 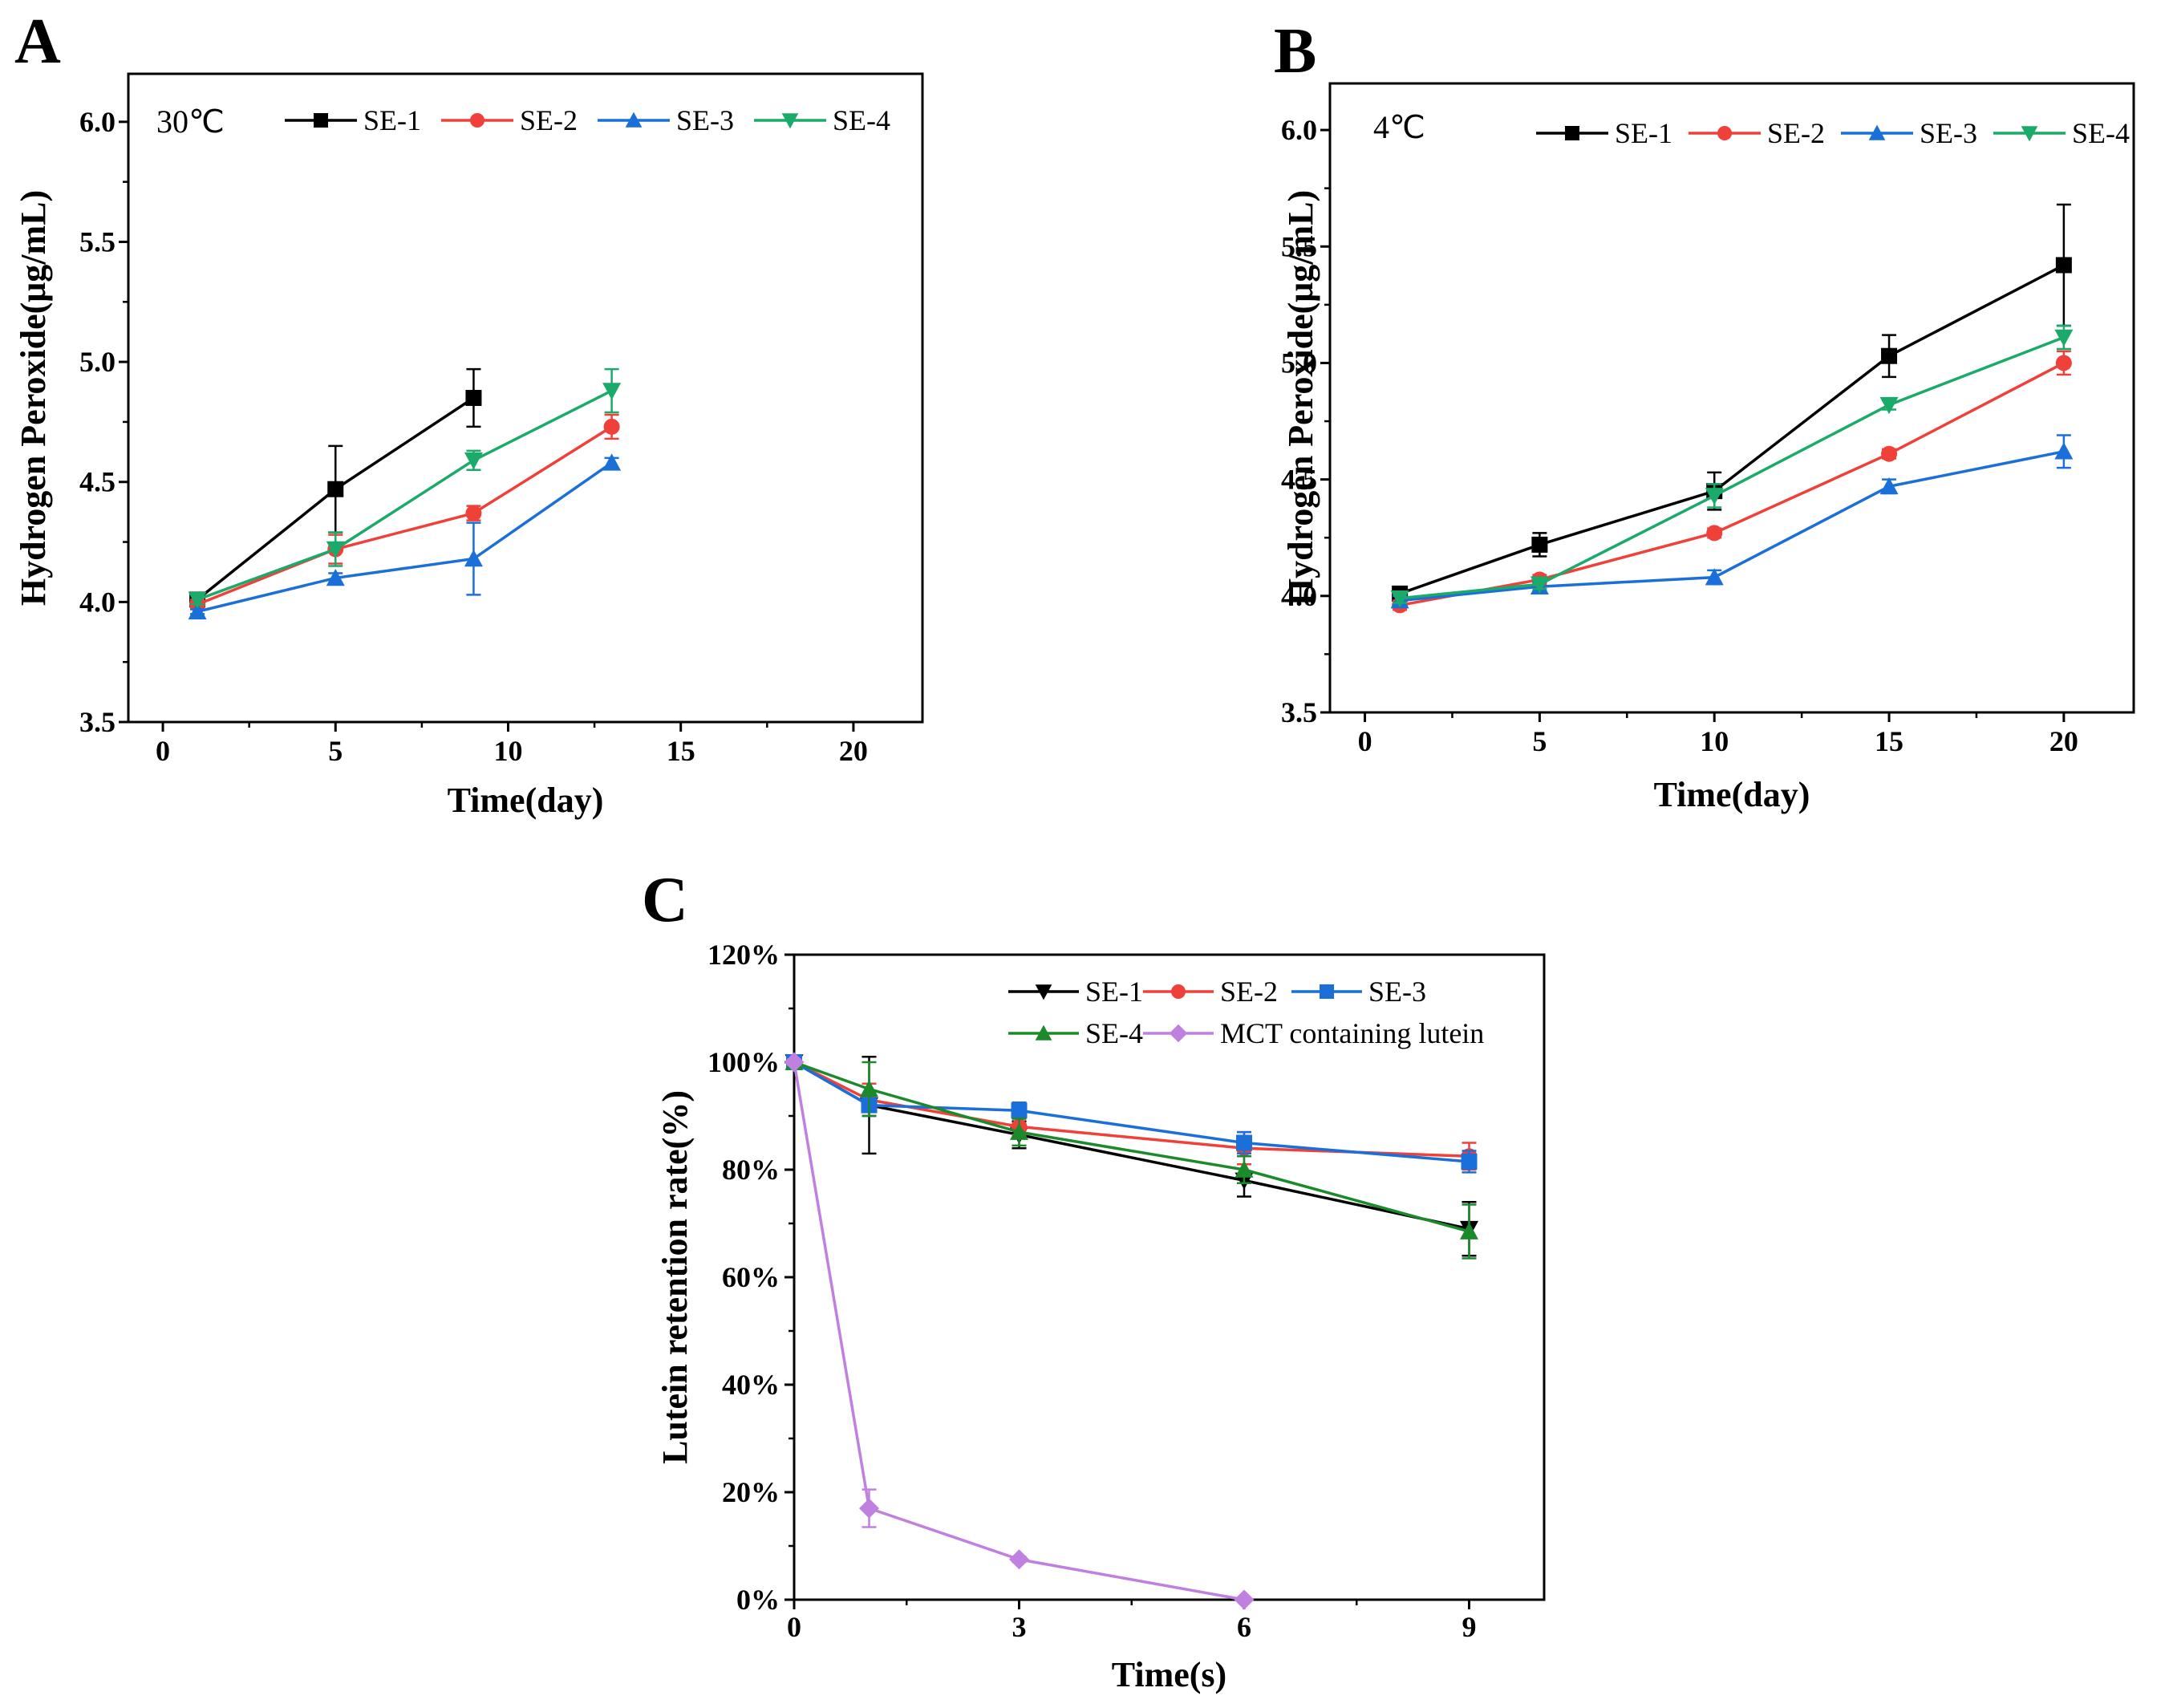 What do you see at coordinates (1399, 127) in the screenshot?
I see `panel-b-temperature-annotation: 4℃` at bounding box center [1399, 127].